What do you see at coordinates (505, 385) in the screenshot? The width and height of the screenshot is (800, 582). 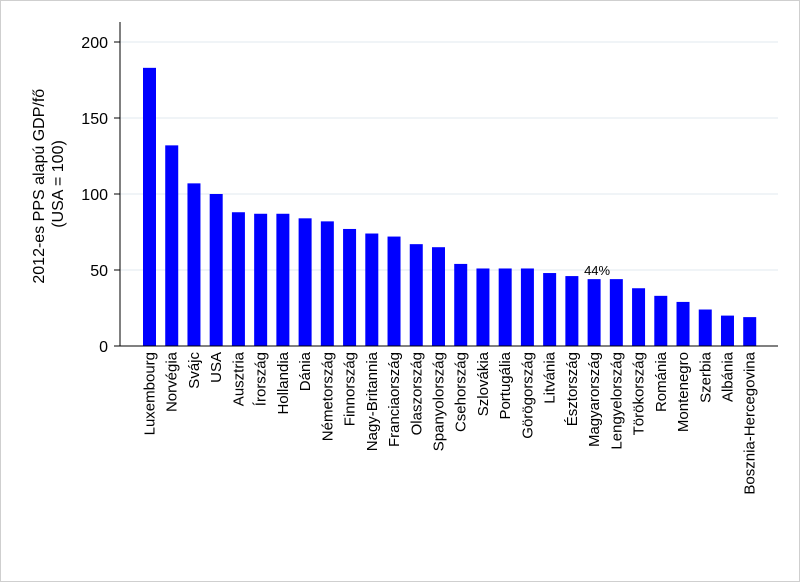 I see `x-tick-label: Portugália` at bounding box center [505, 385].